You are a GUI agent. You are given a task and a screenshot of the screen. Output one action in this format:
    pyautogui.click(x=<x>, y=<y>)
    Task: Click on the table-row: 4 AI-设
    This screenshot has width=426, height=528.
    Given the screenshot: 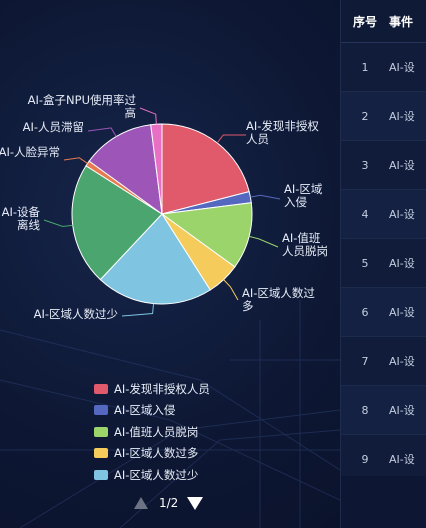 What is the action you would take?
    pyautogui.click(x=383, y=214)
    